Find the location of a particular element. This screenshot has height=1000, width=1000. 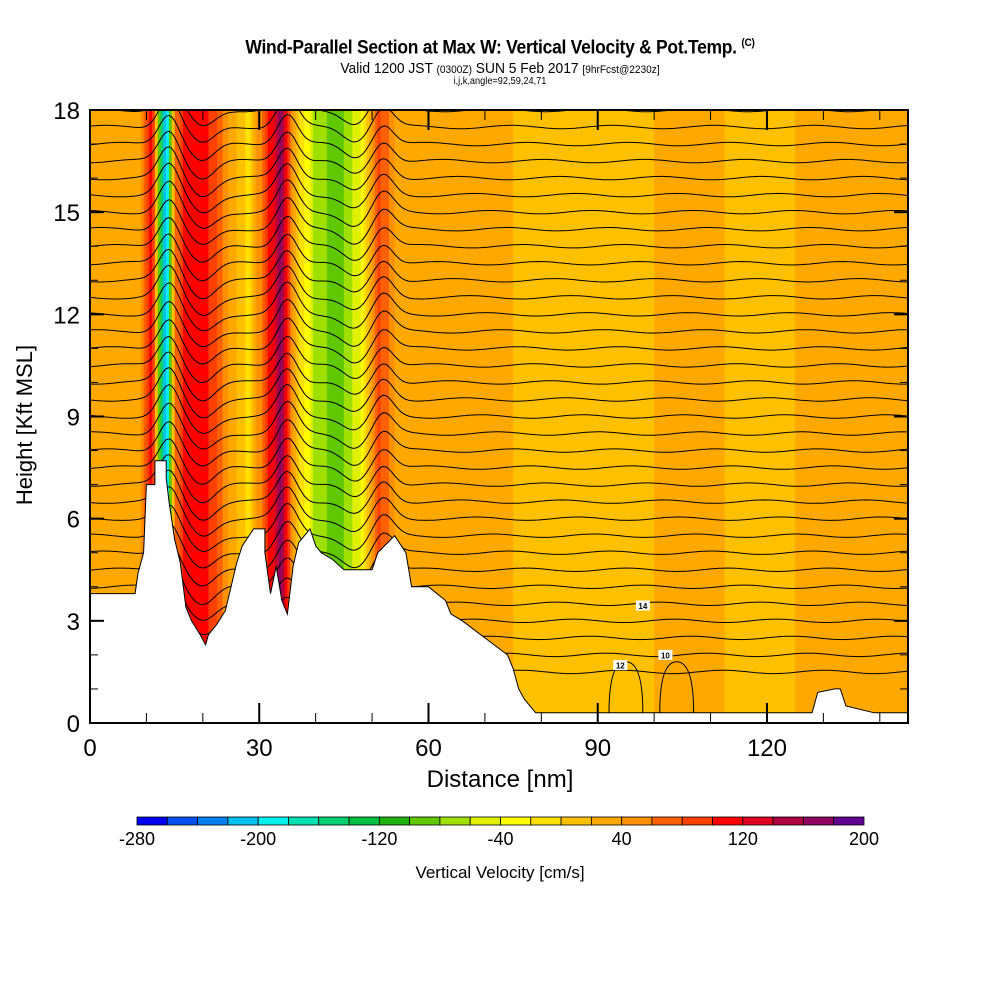

x-tick-label: 120 is located at coordinates (767, 748).